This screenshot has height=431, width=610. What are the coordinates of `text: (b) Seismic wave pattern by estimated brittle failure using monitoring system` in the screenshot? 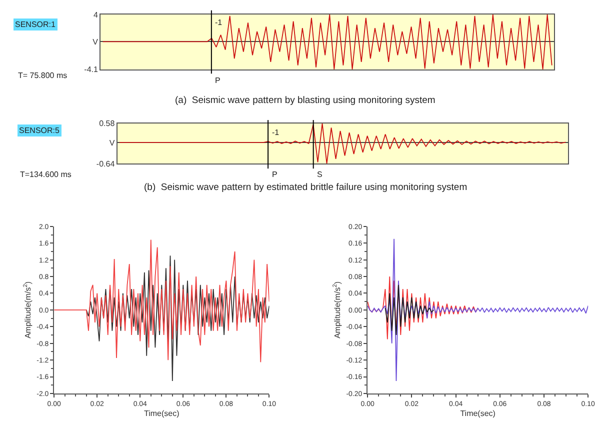 It's located at (306, 187).